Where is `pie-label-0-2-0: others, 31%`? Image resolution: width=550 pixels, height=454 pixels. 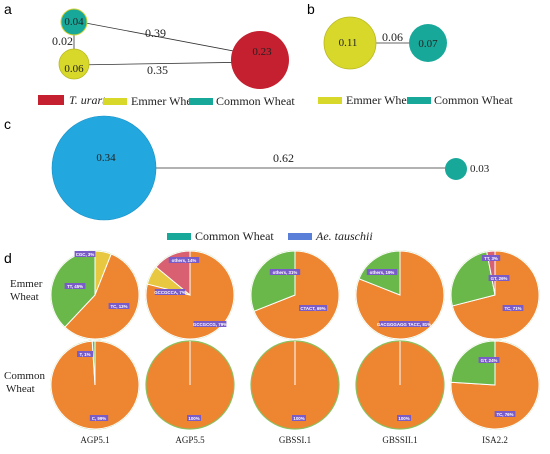
pie-label-0-2-0: others, 31% is located at coordinates (285, 272).